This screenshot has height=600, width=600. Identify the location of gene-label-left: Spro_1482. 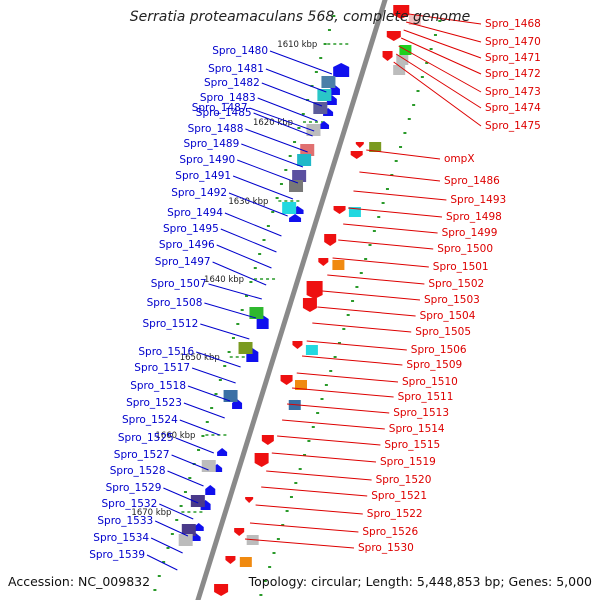
(232, 83).